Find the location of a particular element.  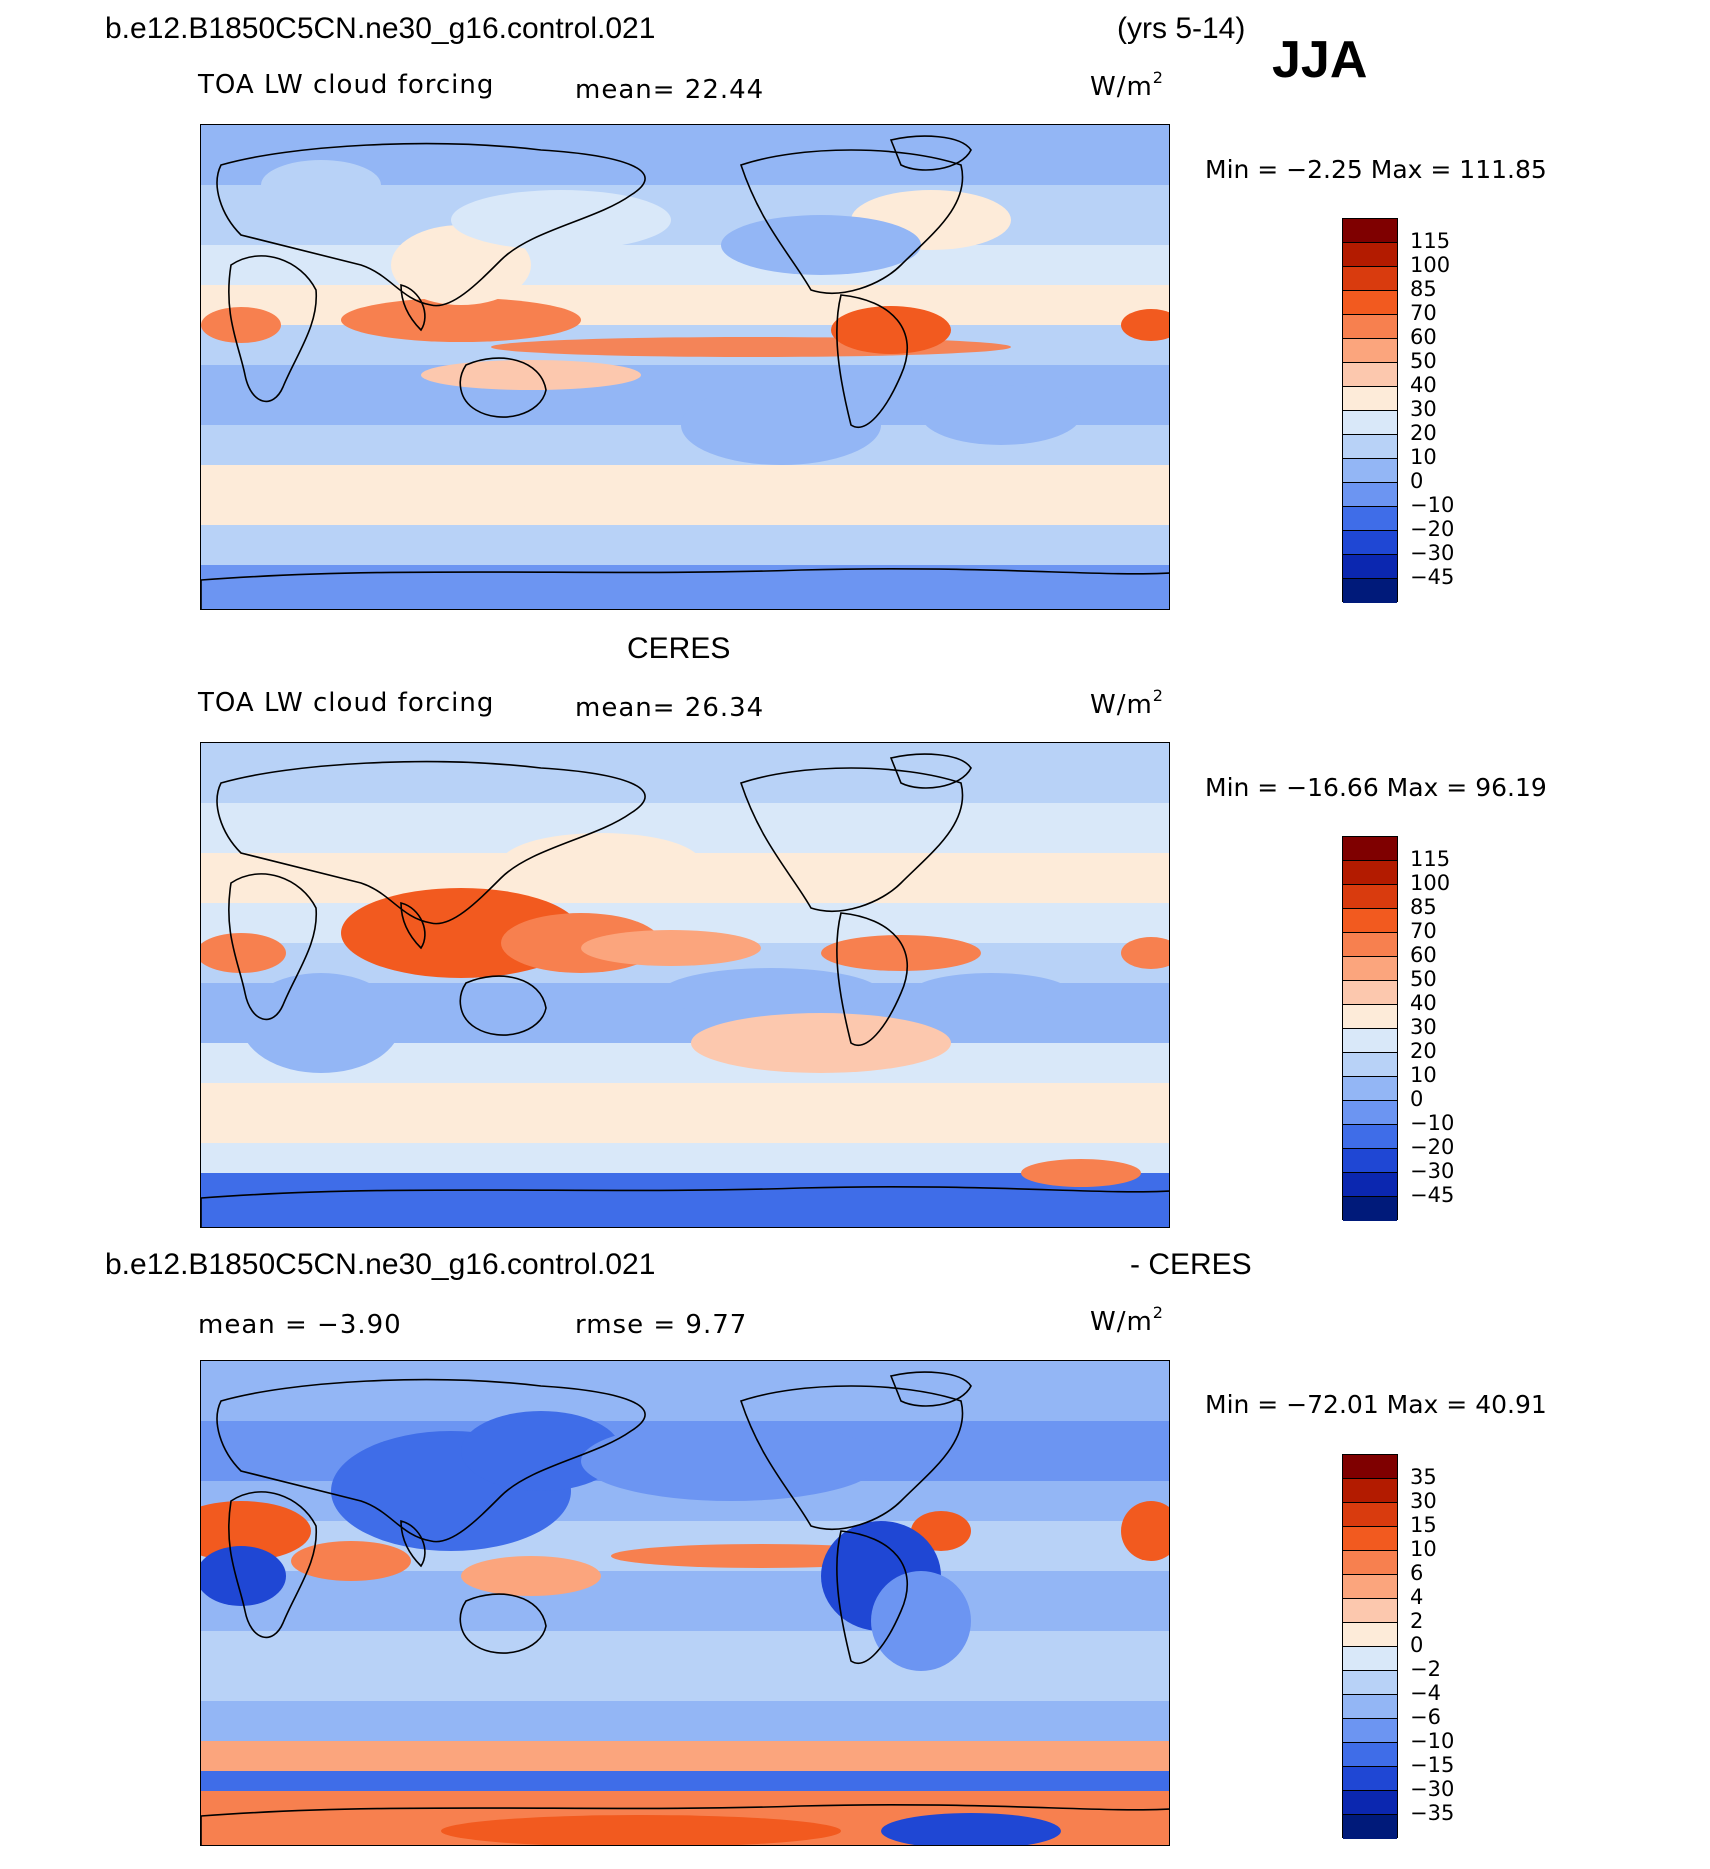

colorbar-tick-label: 4 is located at coordinates (1417, 1597).